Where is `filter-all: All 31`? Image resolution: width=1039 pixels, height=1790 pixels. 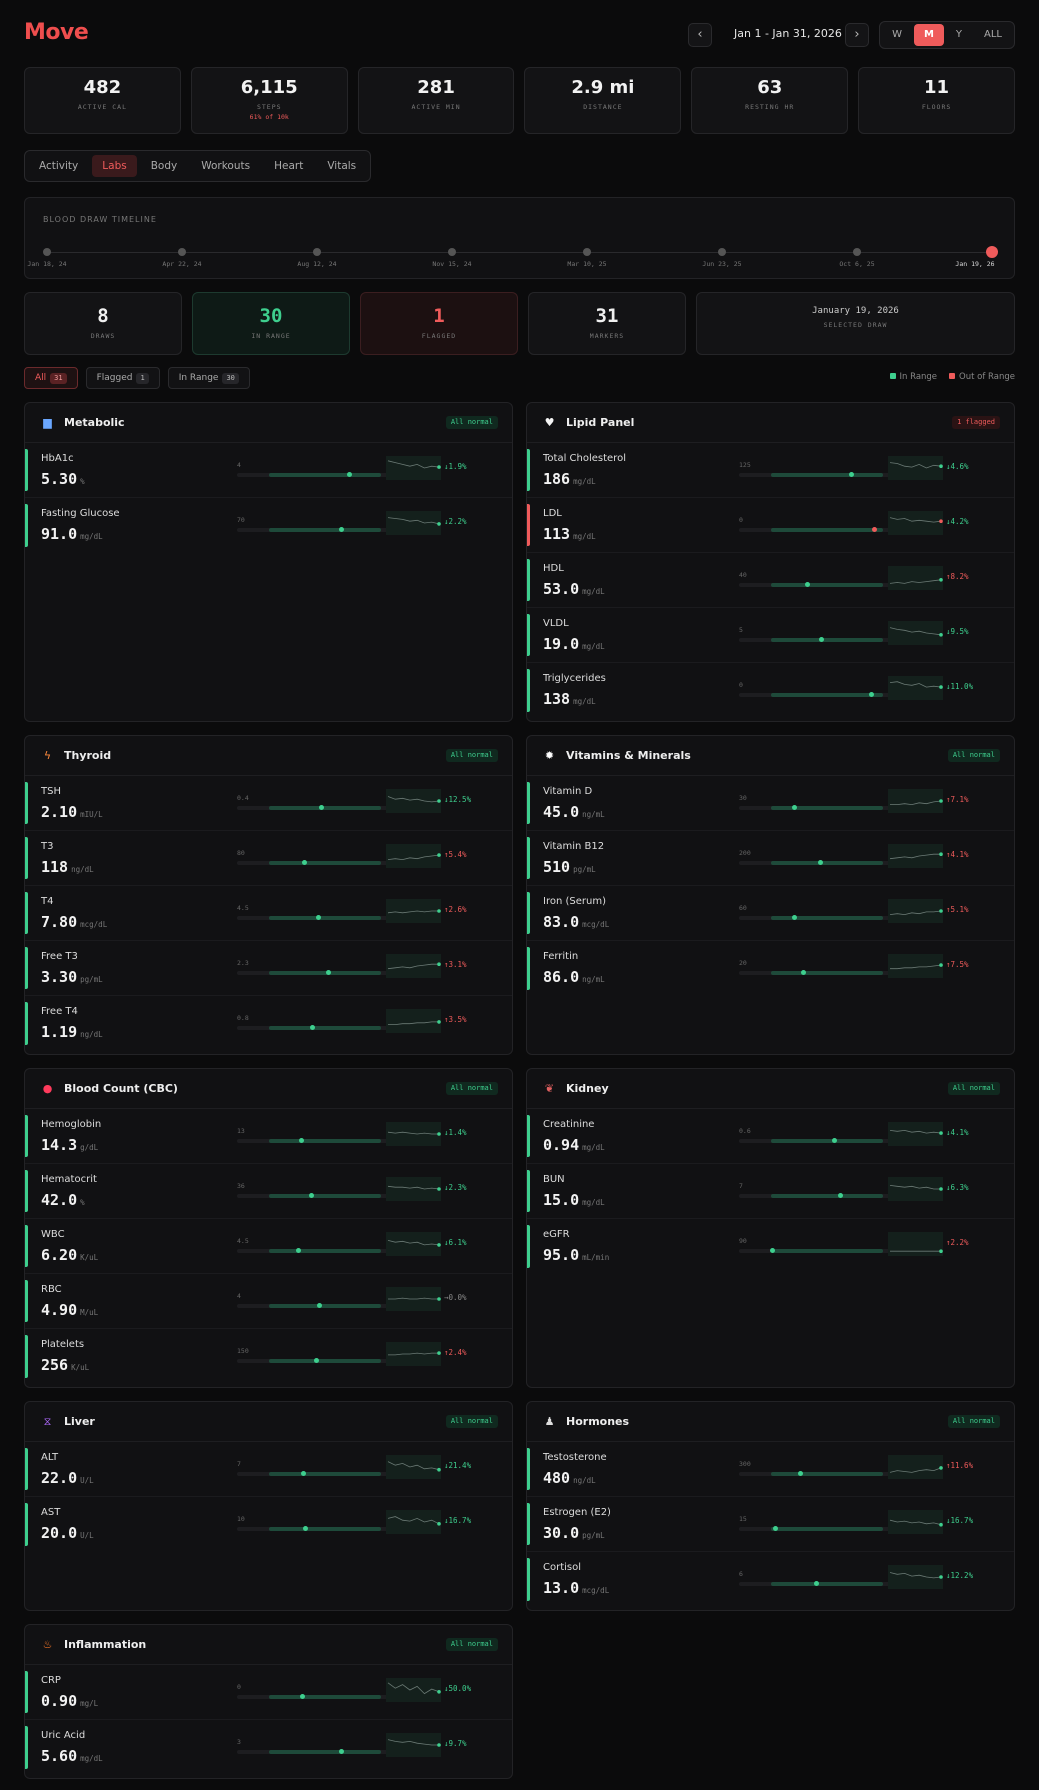 filter-all: All 31 is located at coordinates (51, 378).